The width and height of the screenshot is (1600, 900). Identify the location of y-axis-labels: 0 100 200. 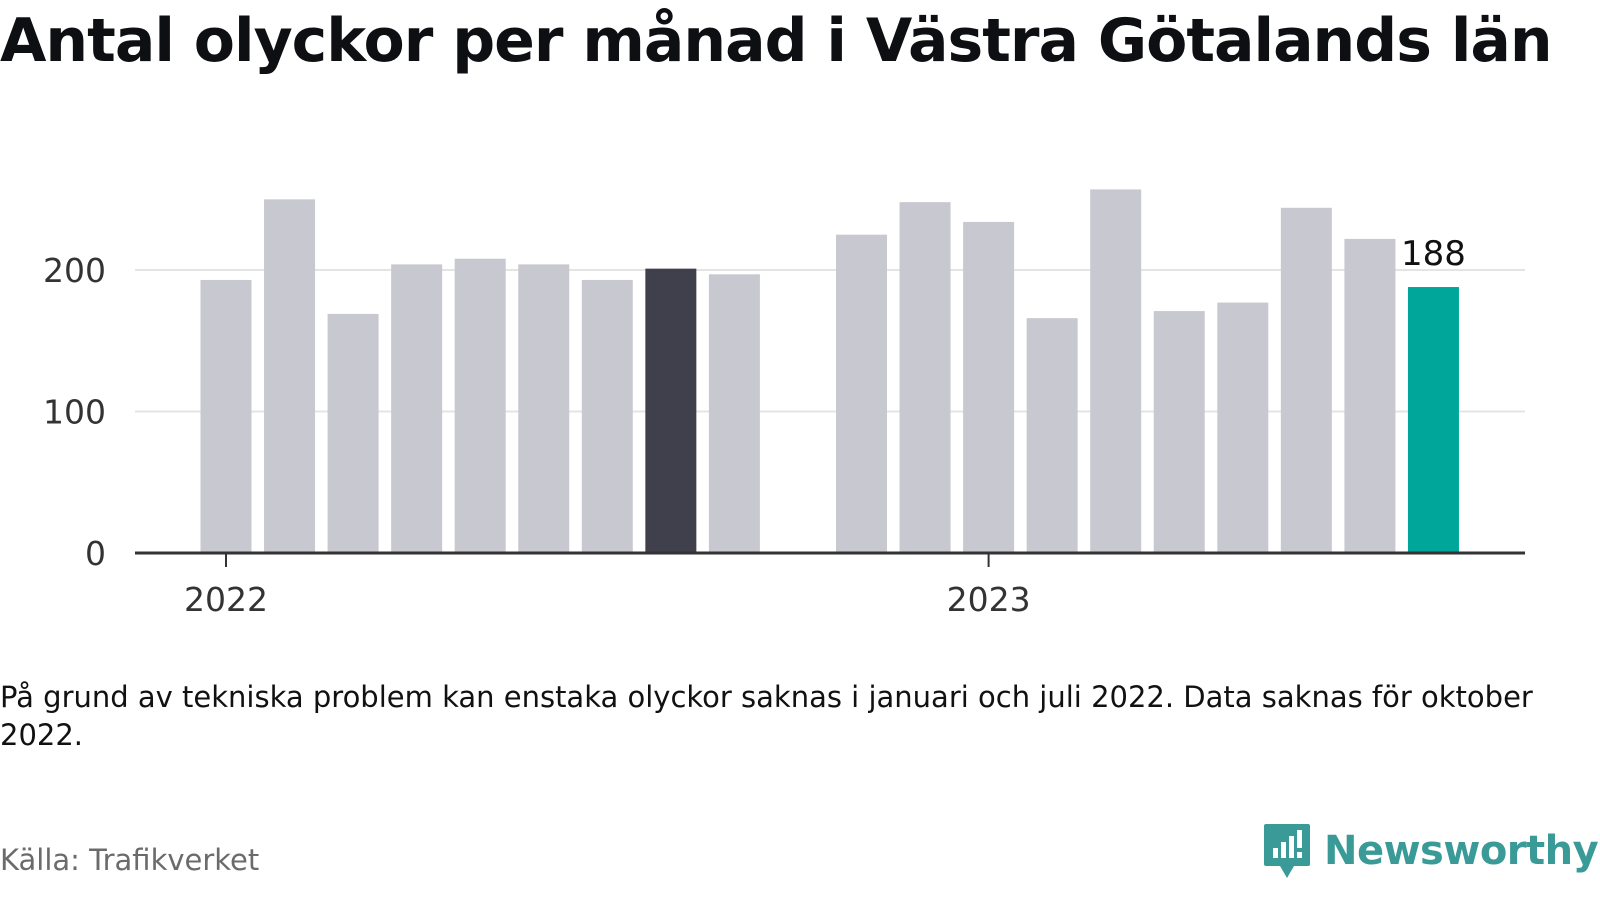
(74, 412).